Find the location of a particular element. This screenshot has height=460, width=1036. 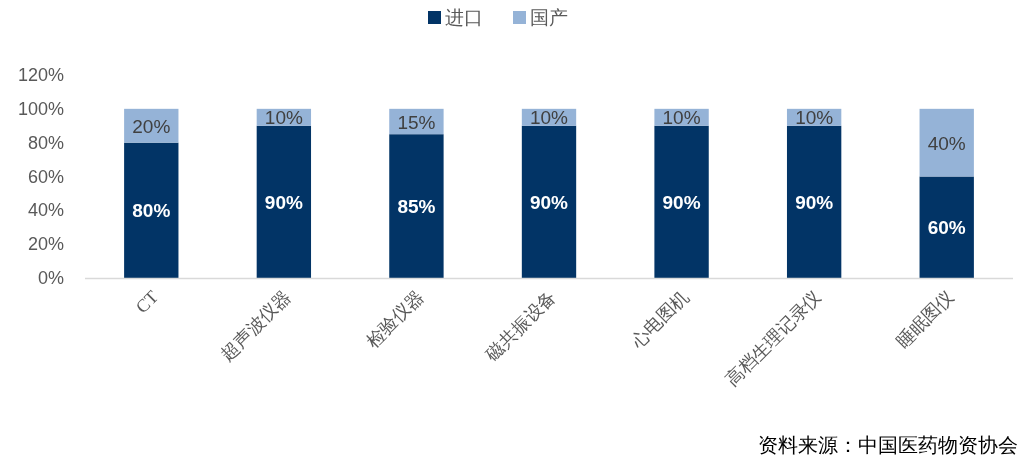

data-label: 20% is located at coordinates (151, 126).